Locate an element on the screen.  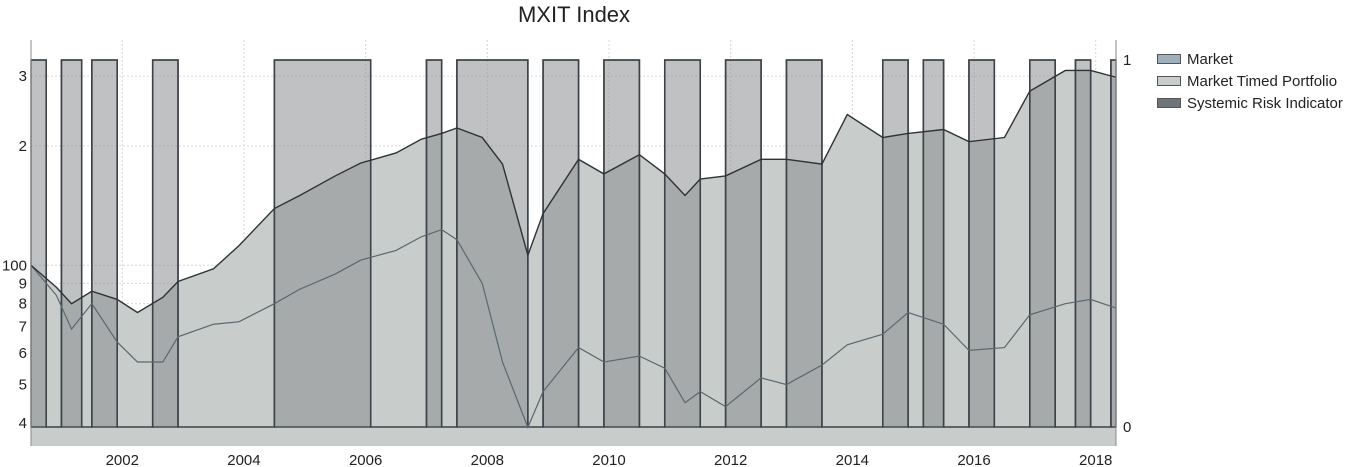
x-tick-label: 2014 is located at coordinates (852, 459).